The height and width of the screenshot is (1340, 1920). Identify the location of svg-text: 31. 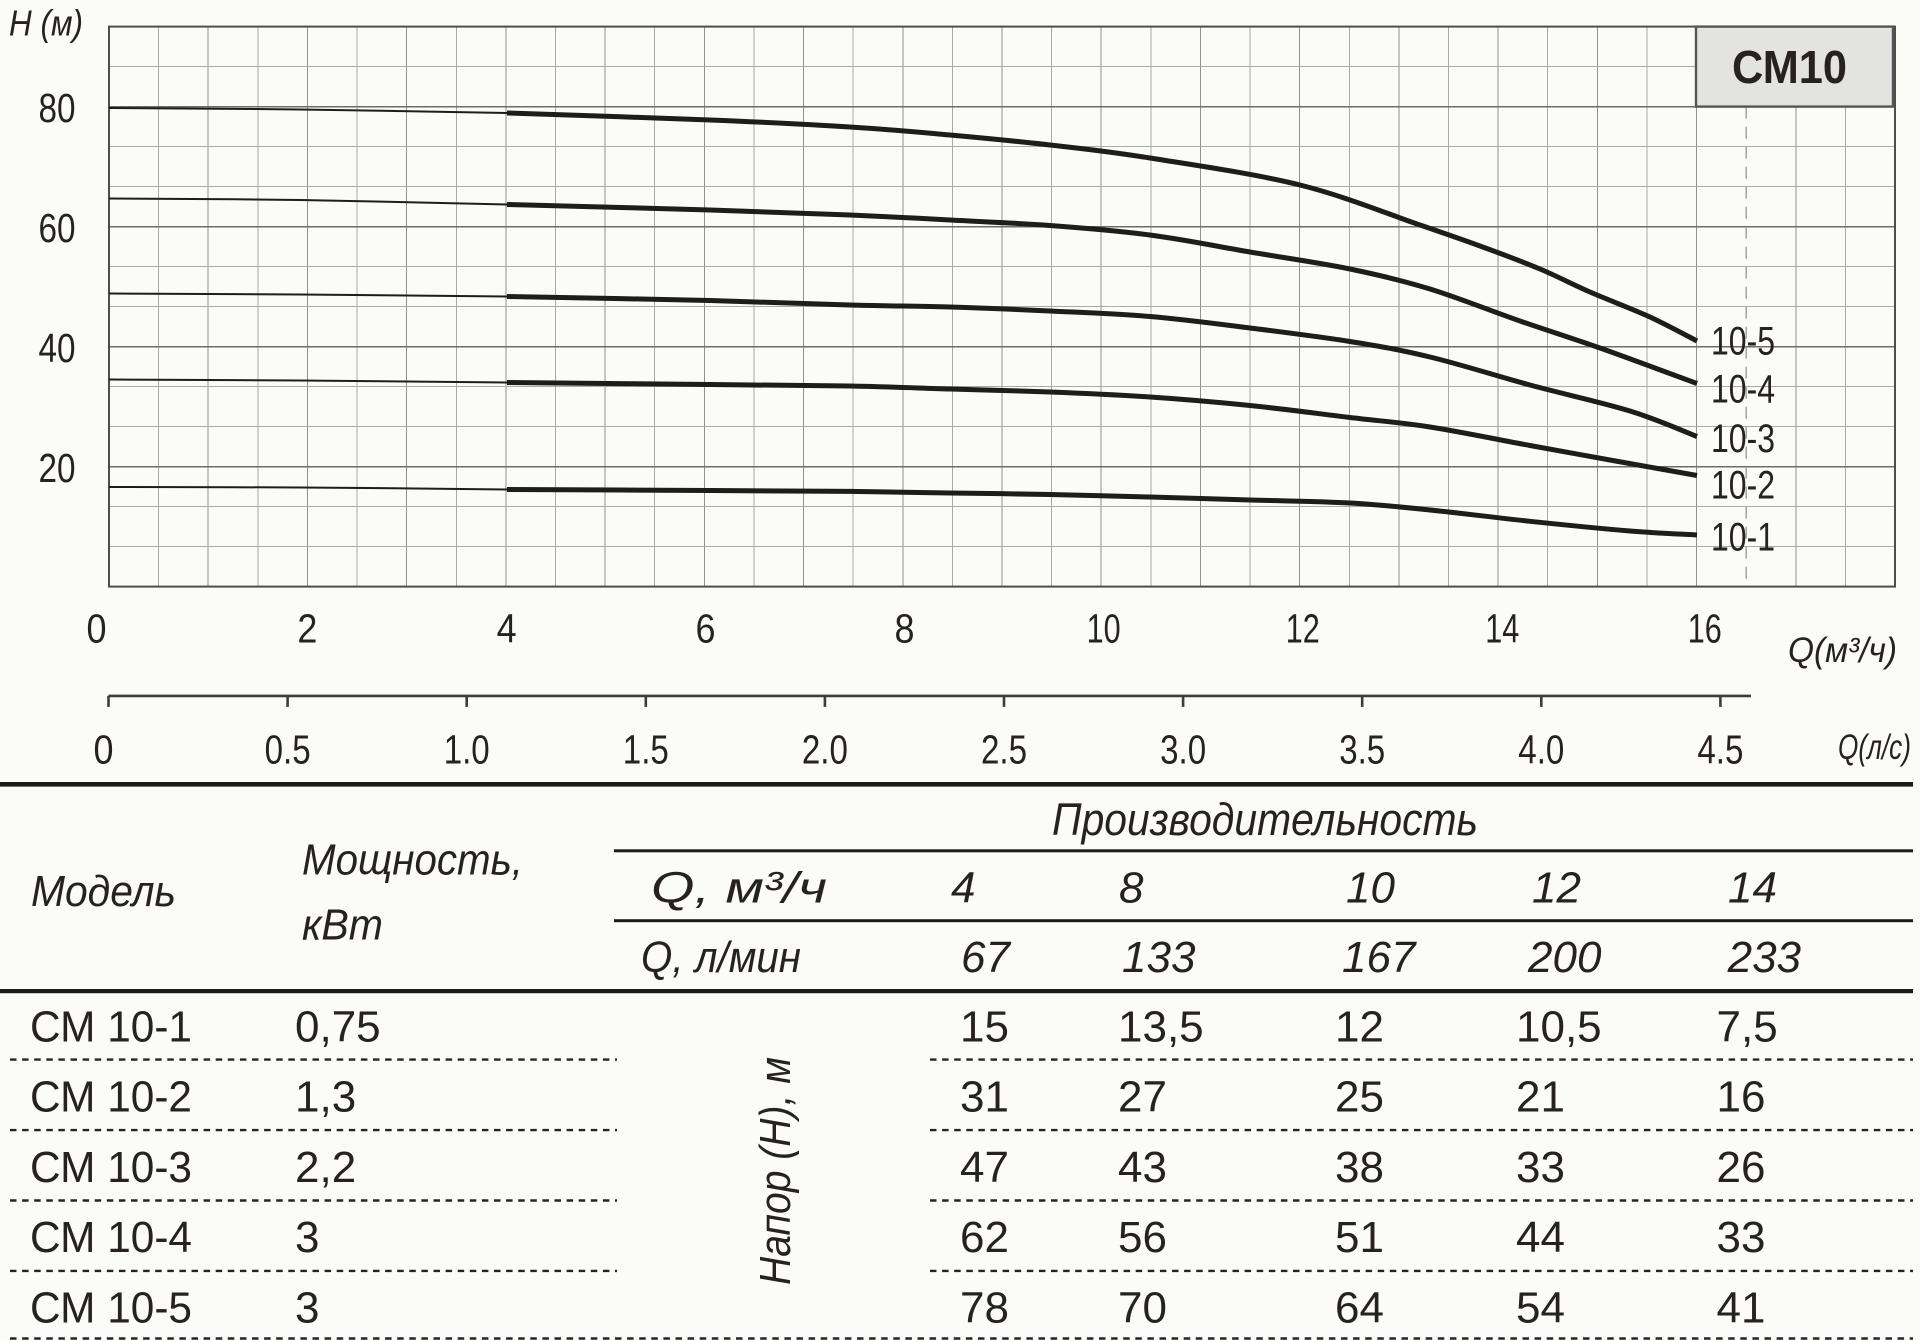
(984, 1097).